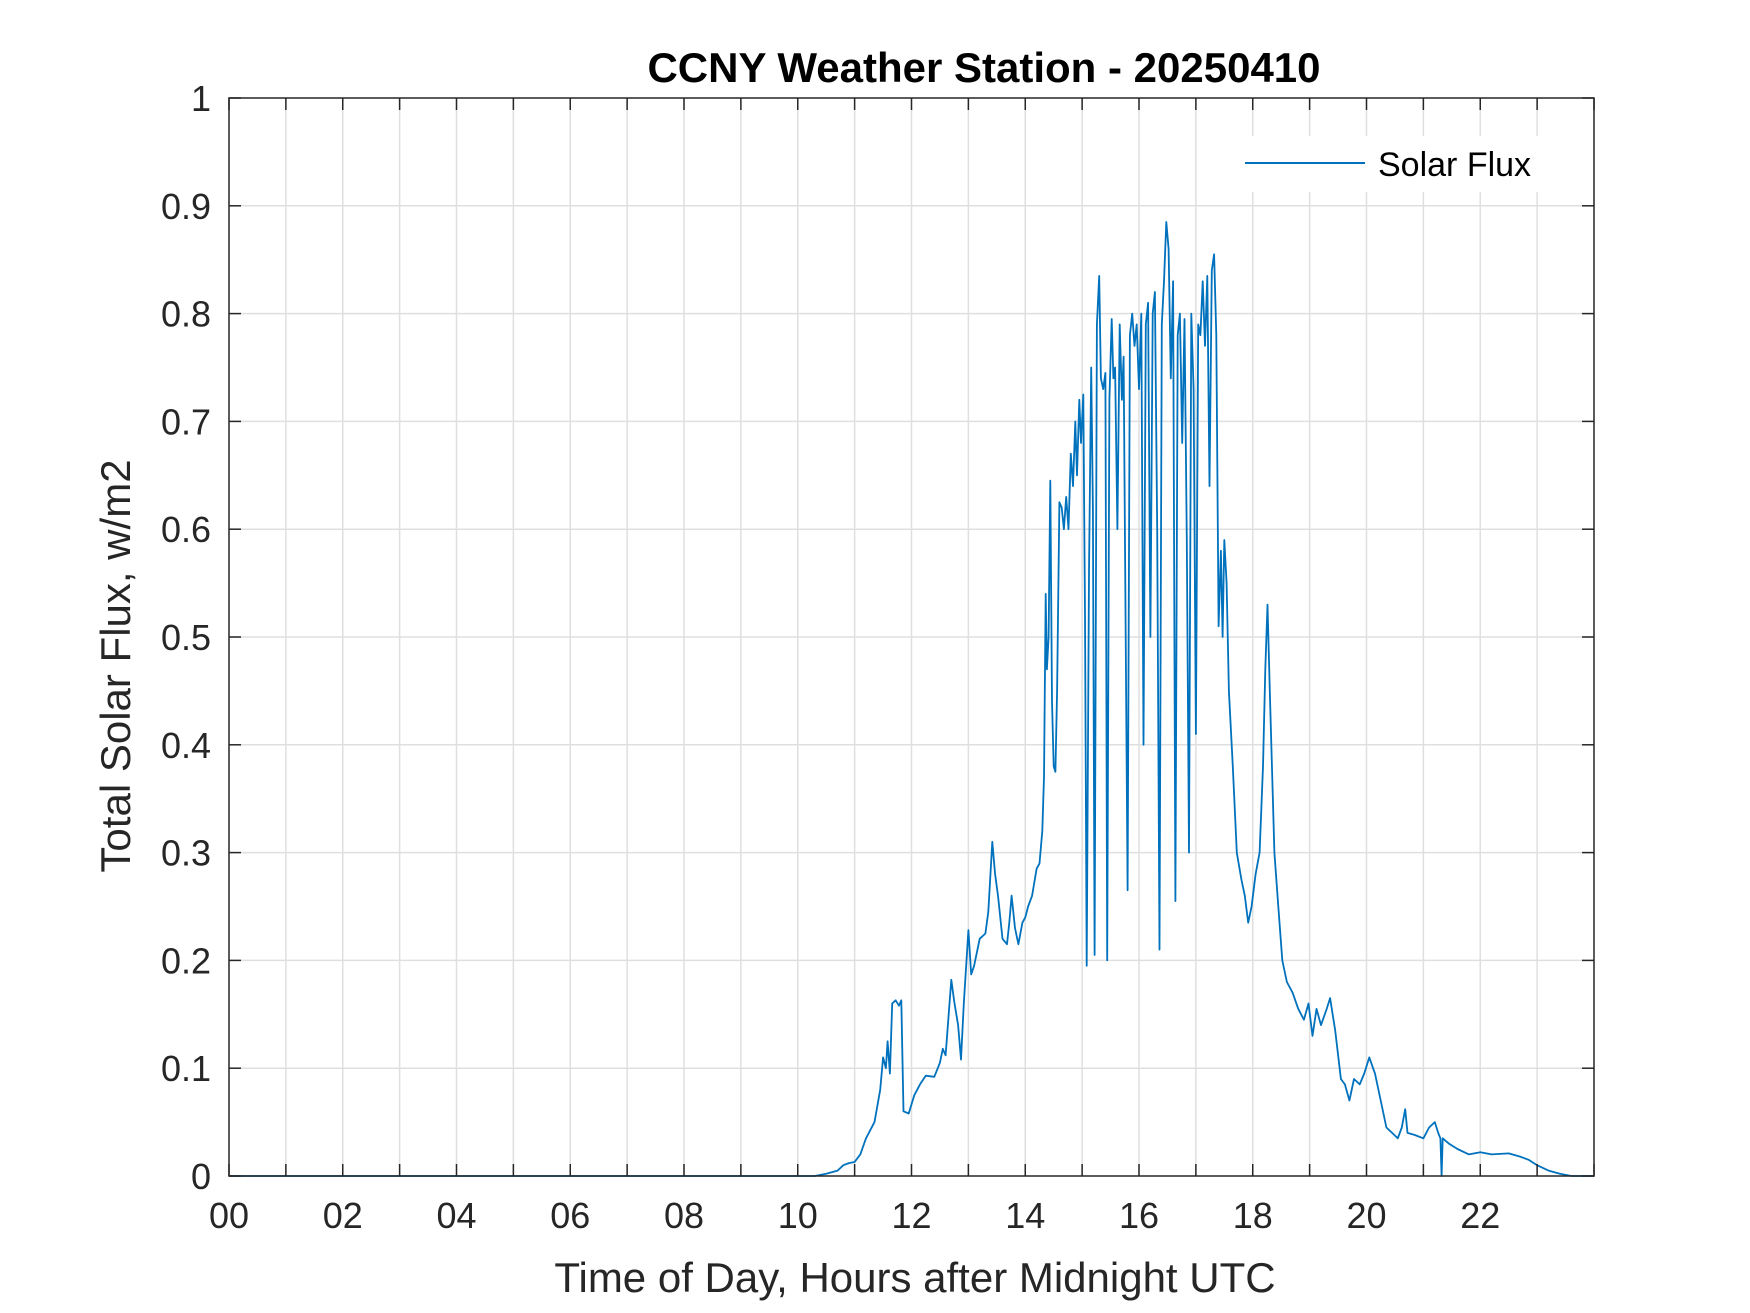 The height and width of the screenshot is (1313, 1750). I want to click on x-tick-label: 14, so click(1025, 1215).